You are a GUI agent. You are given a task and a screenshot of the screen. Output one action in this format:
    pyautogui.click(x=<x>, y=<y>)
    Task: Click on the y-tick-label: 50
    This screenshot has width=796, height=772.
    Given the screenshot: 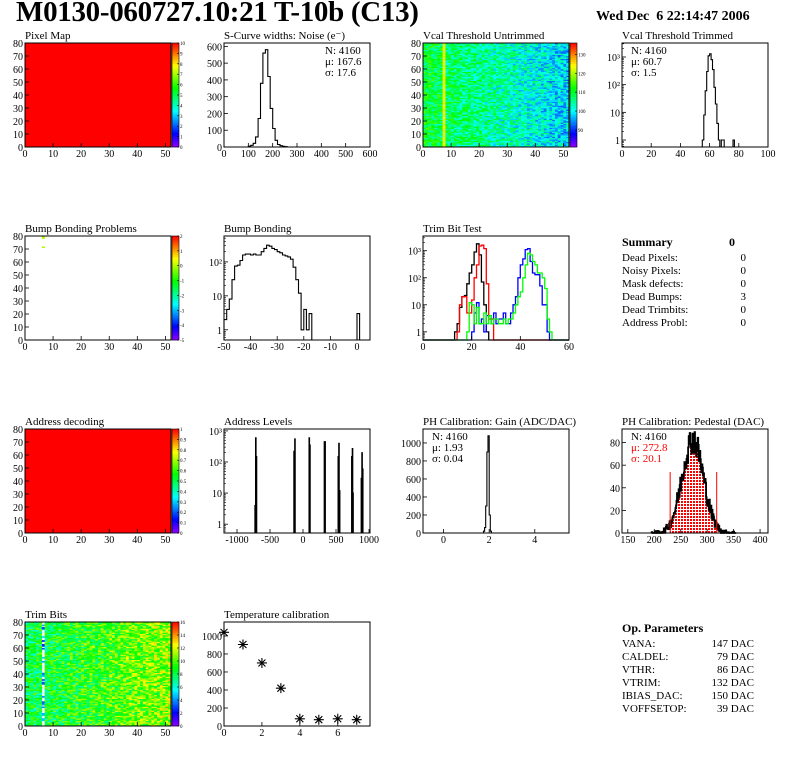 What is the action you would take?
    pyautogui.click(x=18, y=83)
    